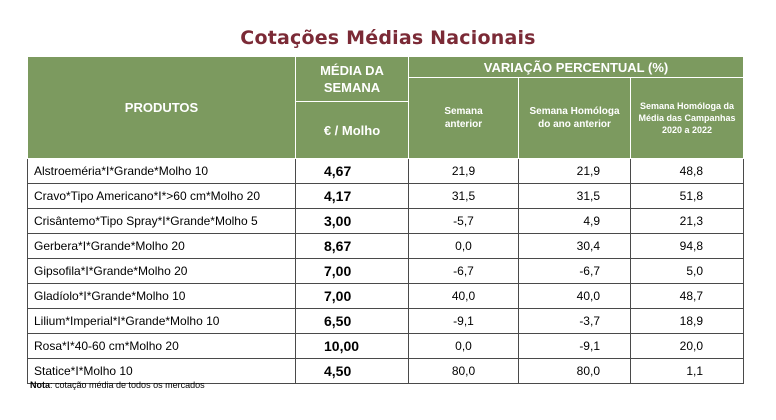  What do you see at coordinates (574, 296) in the screenshot?
I see `cell-homologa: 40,0` at bounding box center [574, 296].